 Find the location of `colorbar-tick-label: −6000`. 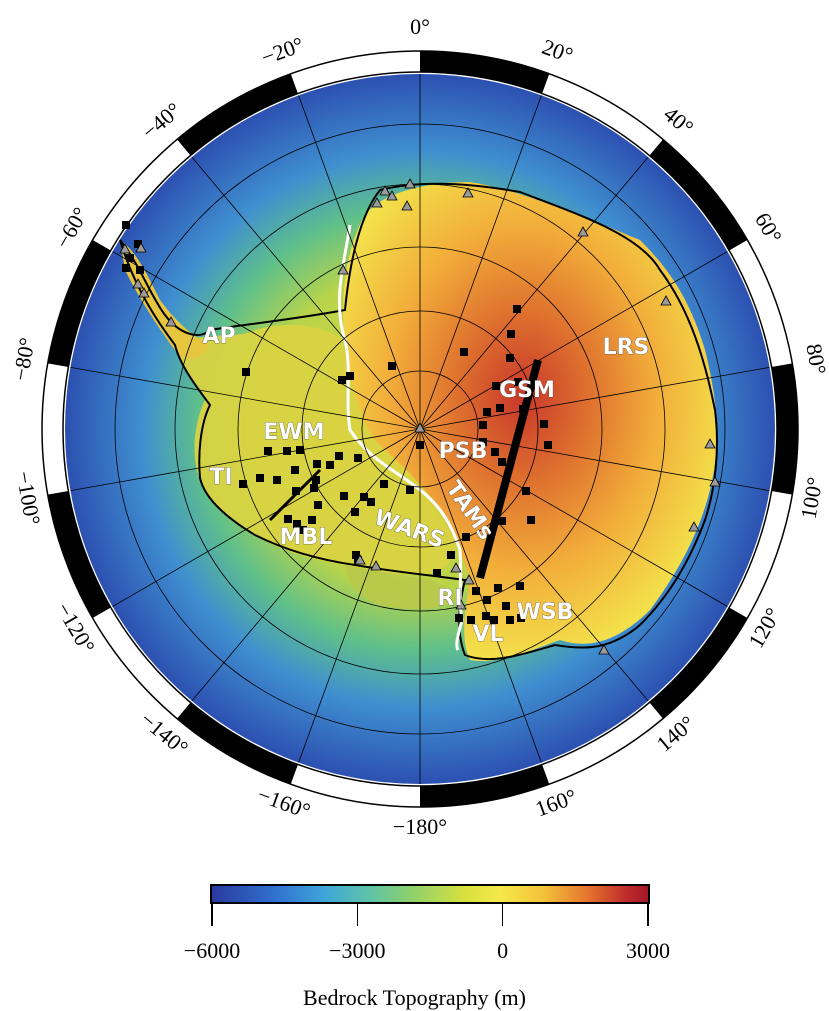

colorbar-tick-label: −6000 is located at coordinates (212, 950).